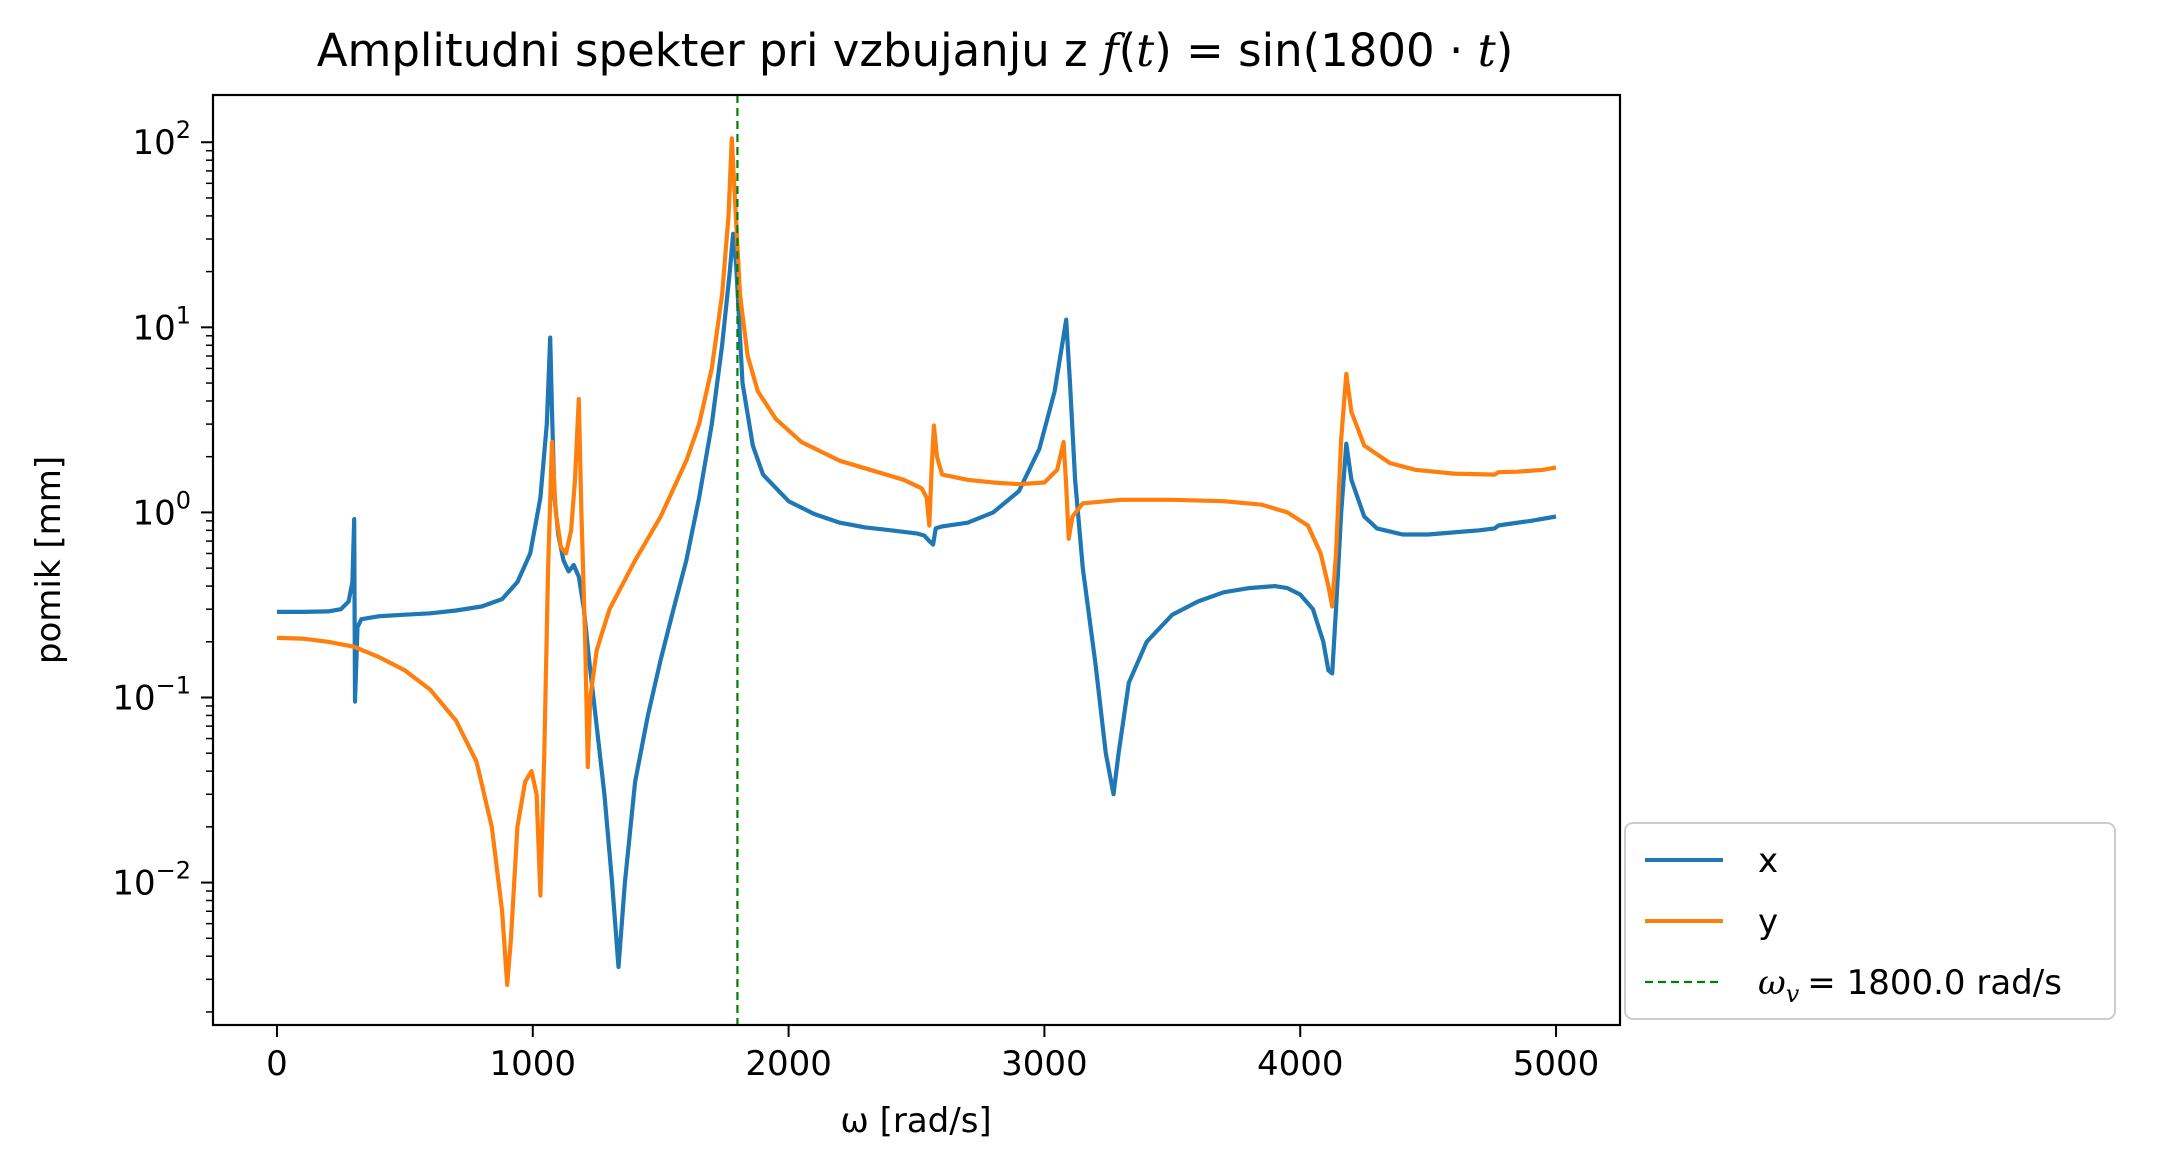  Describe the element at coordinates (161, 139) in the screenshot. I see `y-tick-label: 10²` at that location.